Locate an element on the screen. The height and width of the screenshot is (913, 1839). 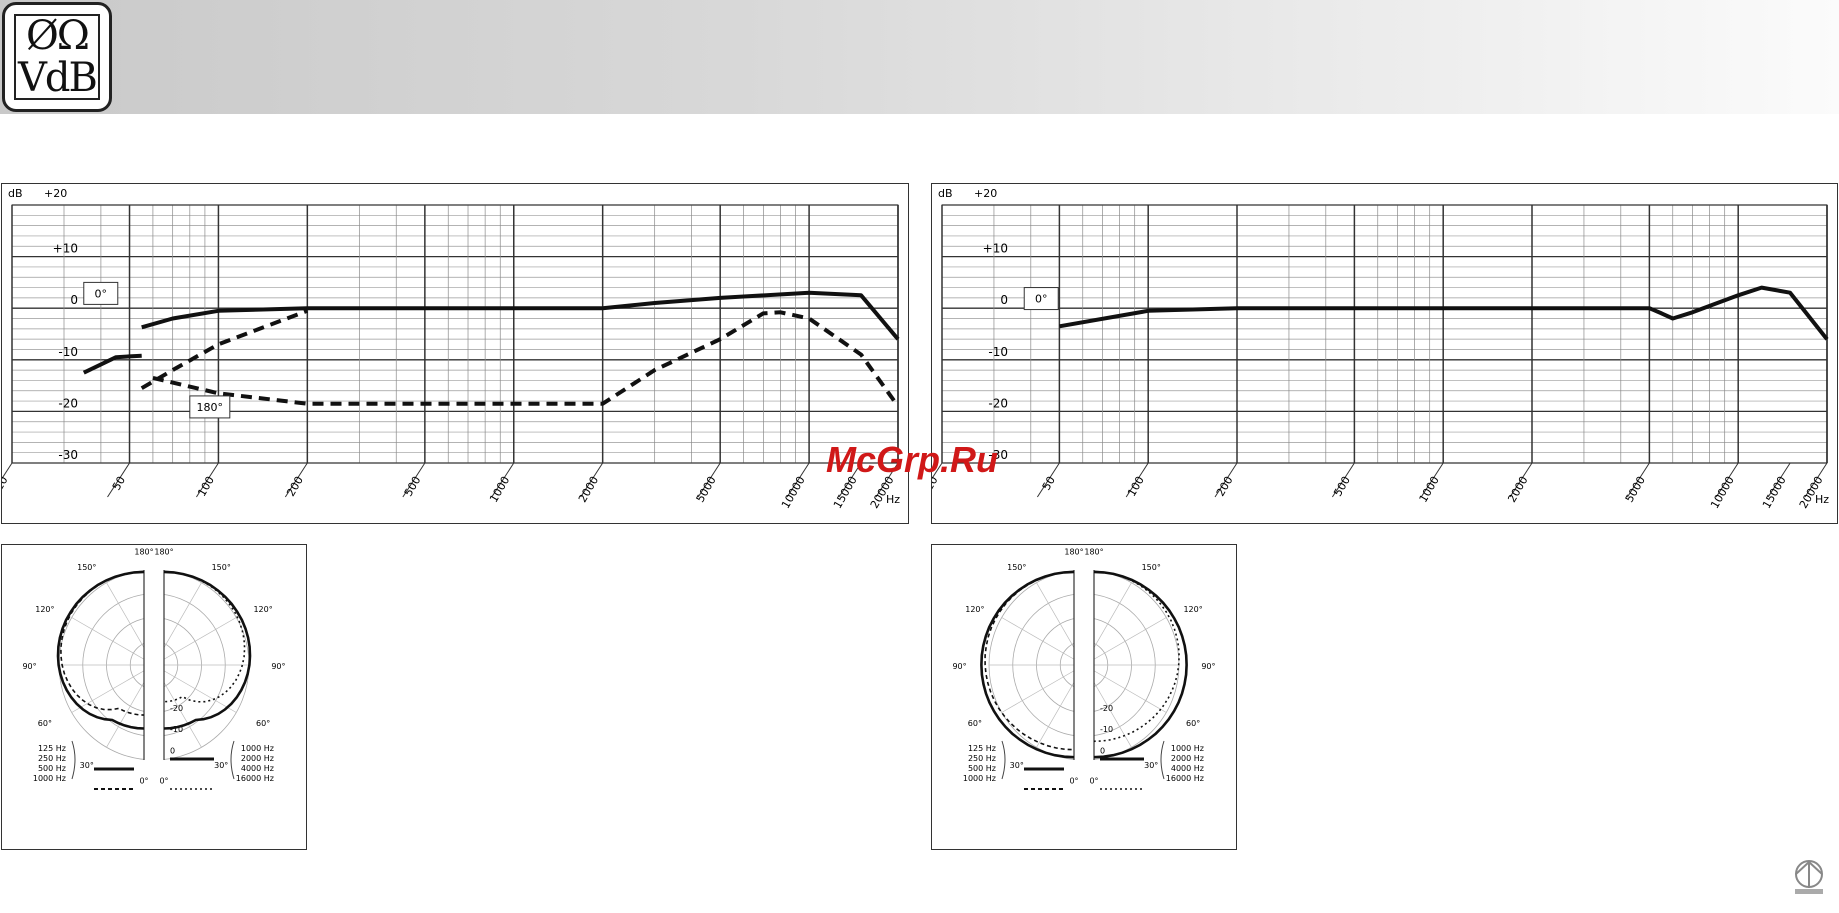
plot-frame is located at coordinates (1384, 334).